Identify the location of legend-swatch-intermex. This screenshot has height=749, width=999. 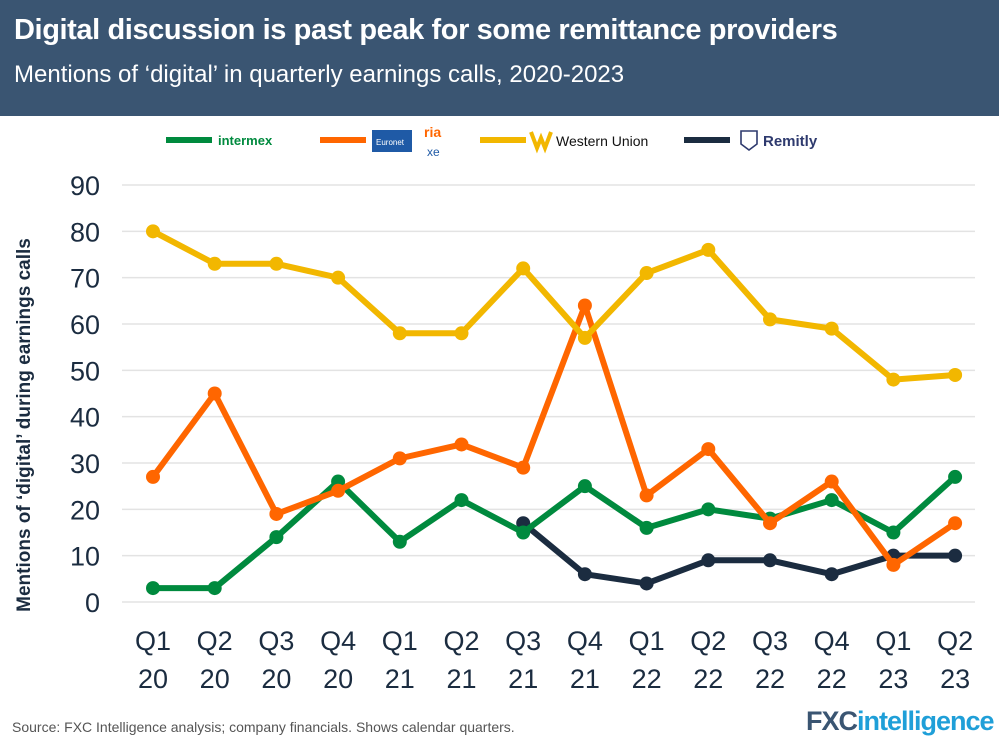
(189, 140).